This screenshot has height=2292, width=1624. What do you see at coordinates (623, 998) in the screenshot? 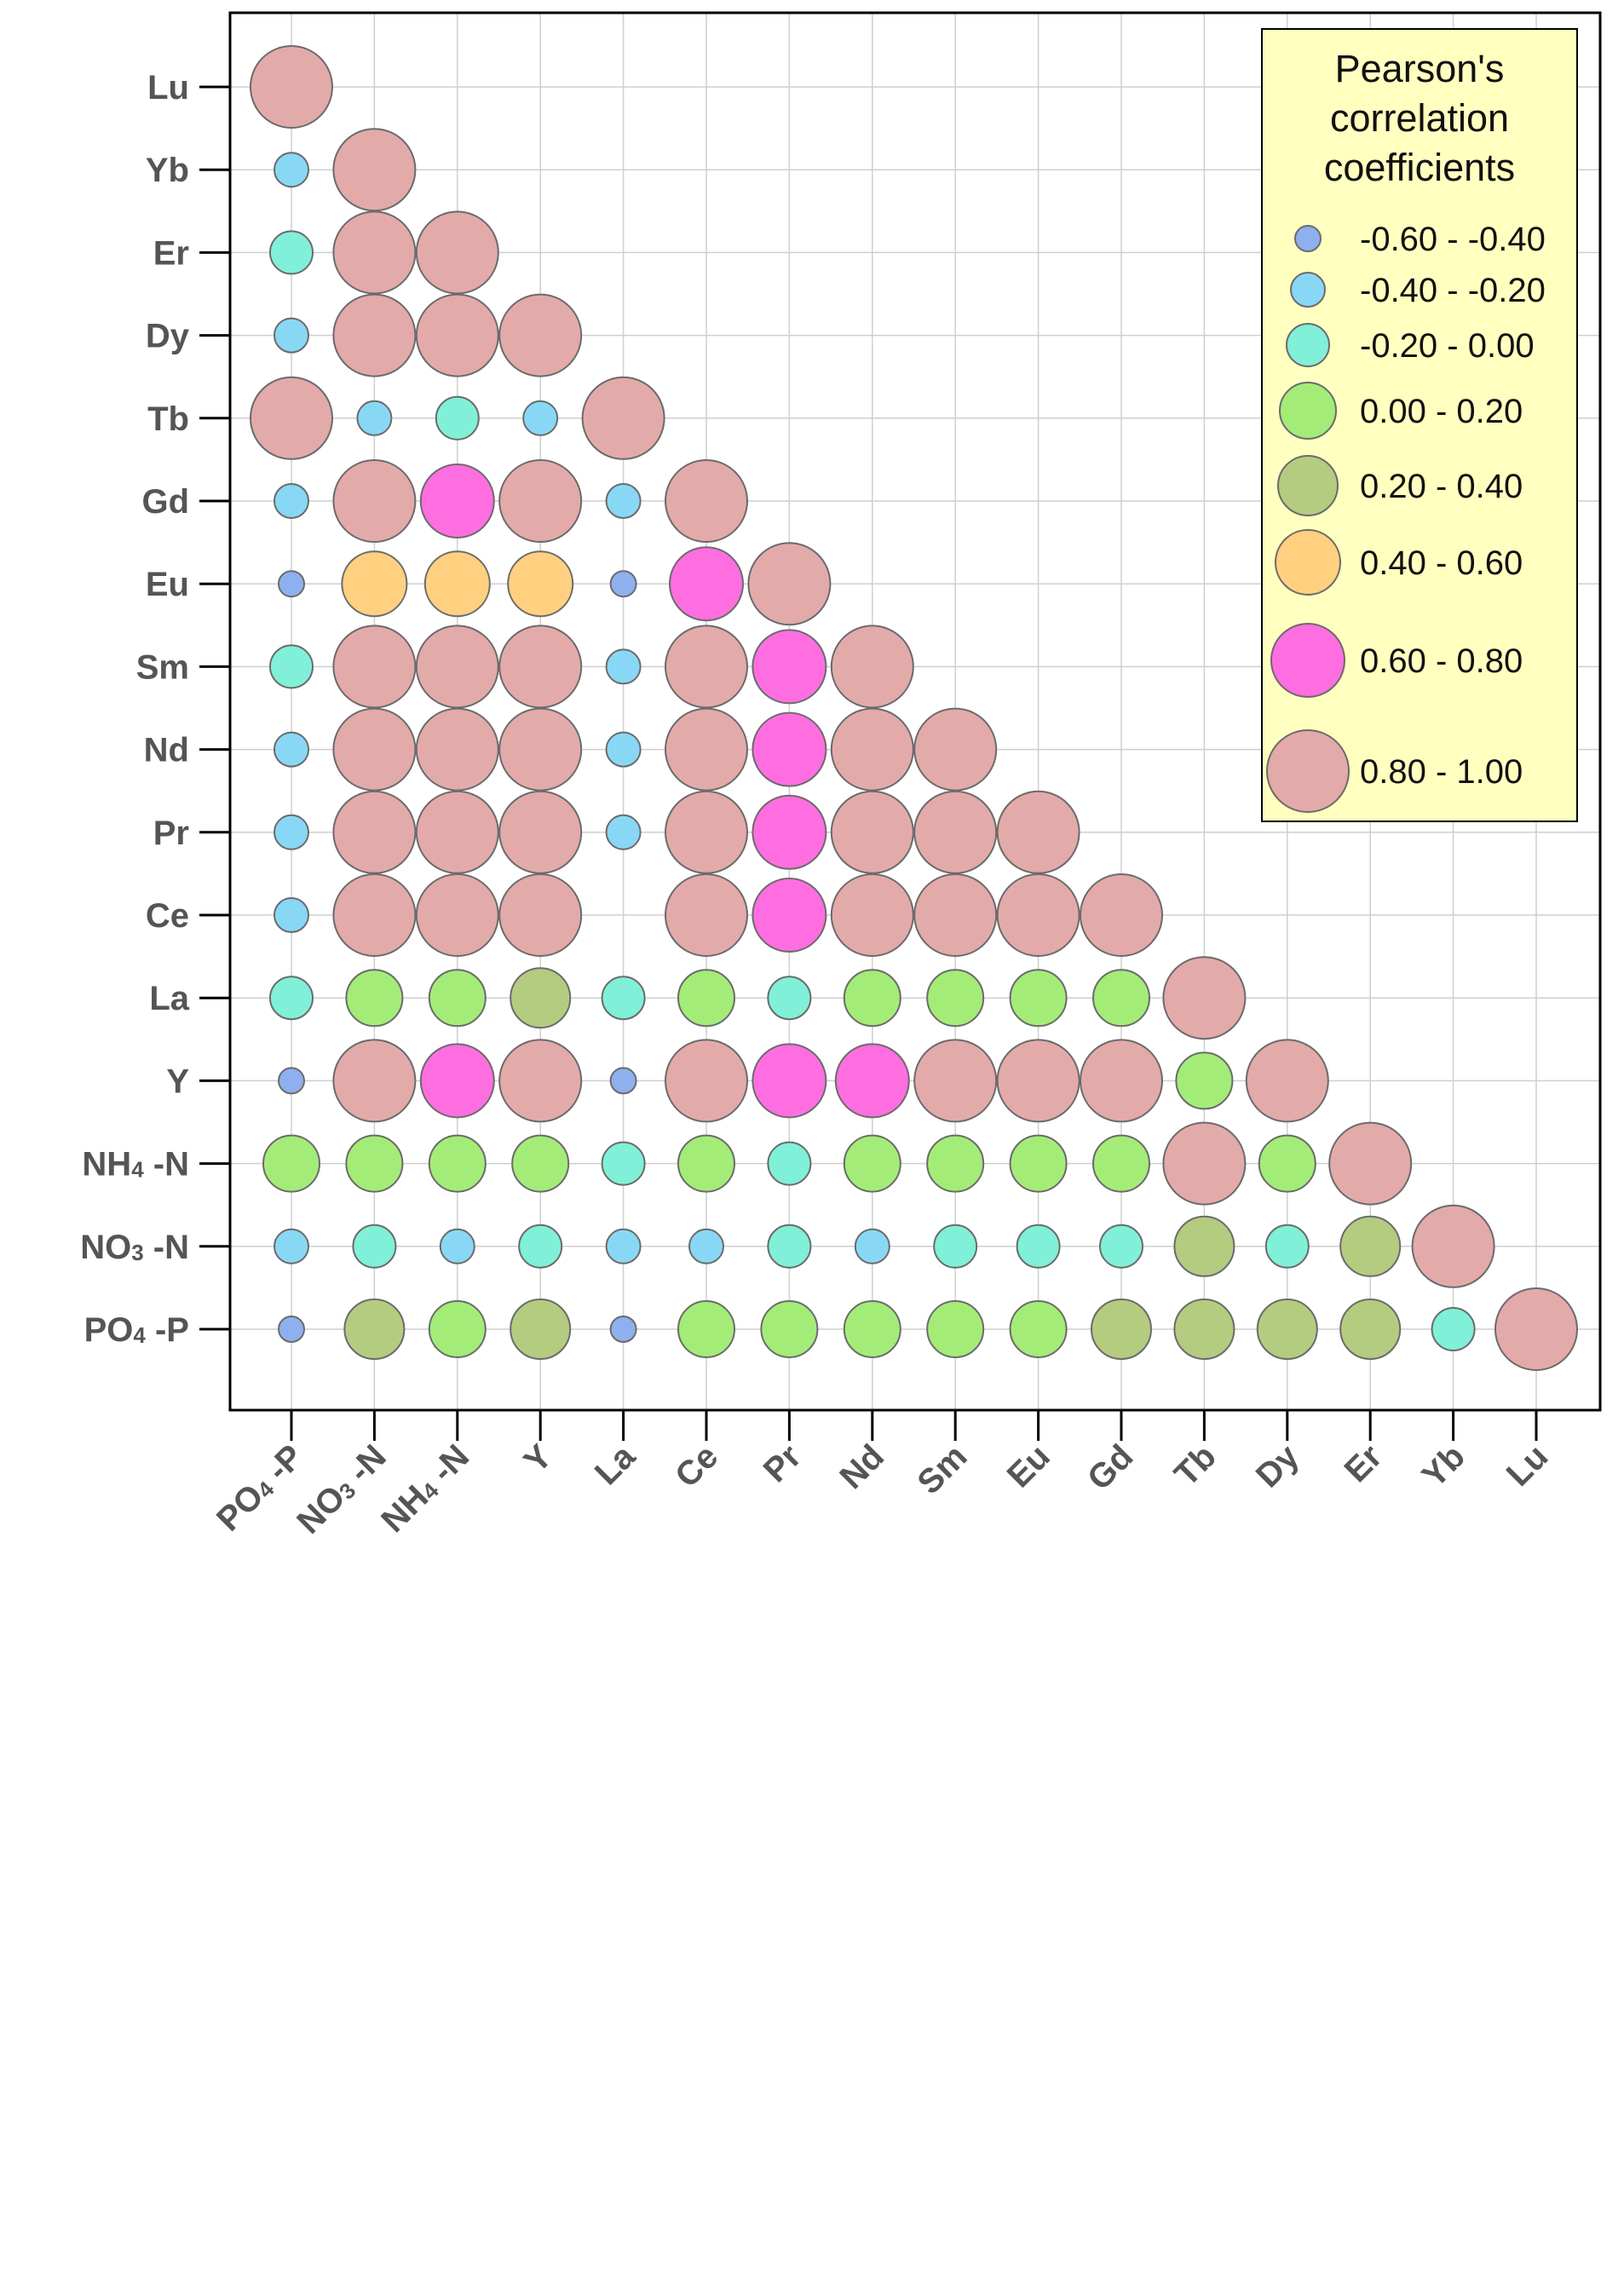
I see `bubble-la-la` at bounding box center [623, 998].